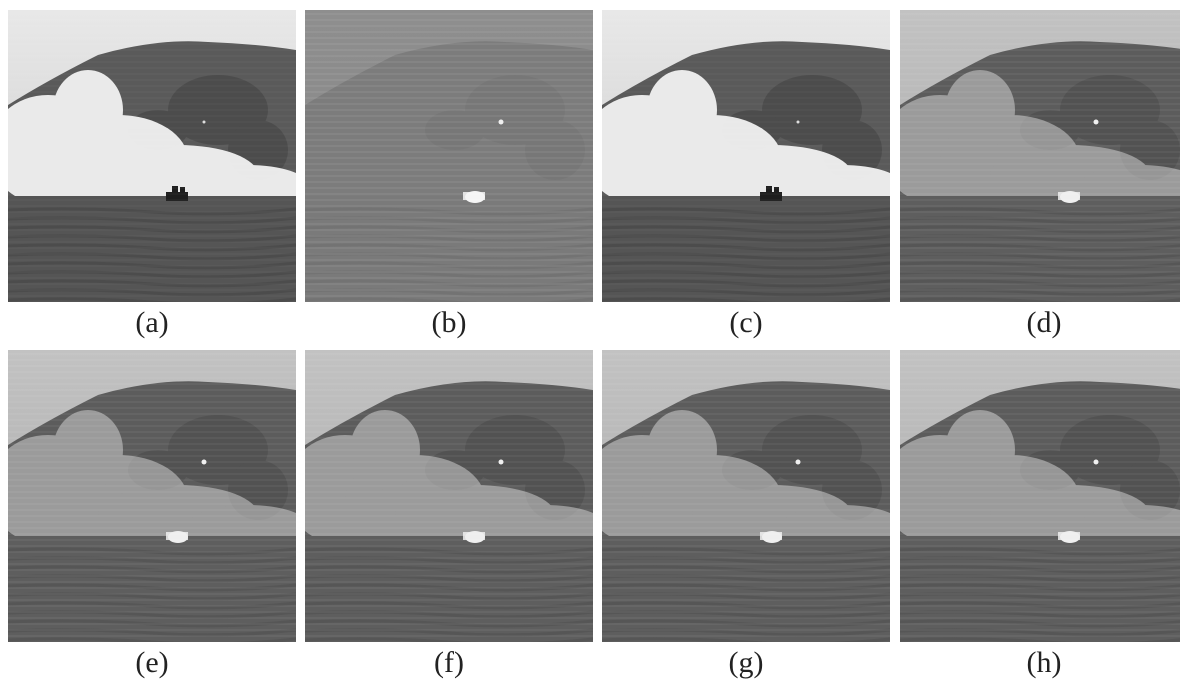 The height and width of the screenshot is (684, 1180). I want to click on image-panel-c, so click(746, 156).